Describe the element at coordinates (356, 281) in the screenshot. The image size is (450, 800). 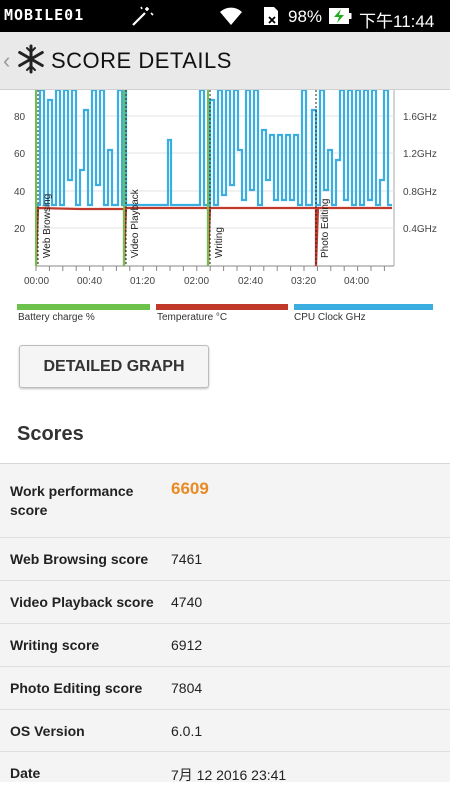
I see `x-tick: 04:00` at that location.